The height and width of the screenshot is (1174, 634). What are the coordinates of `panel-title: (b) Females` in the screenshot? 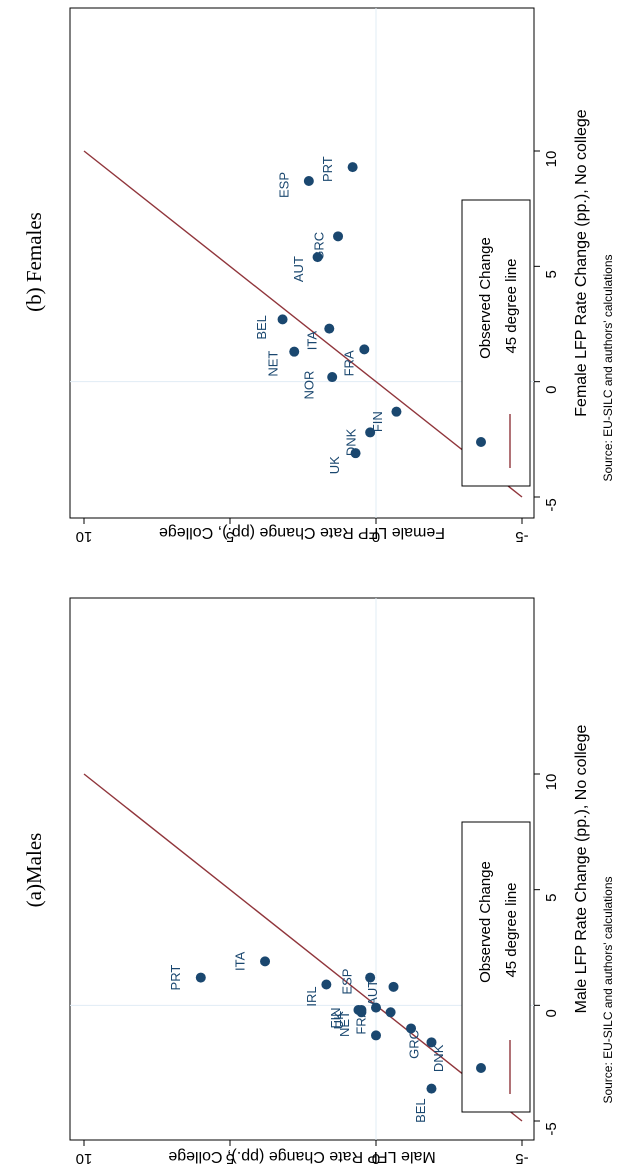 It's located at (34, 262).